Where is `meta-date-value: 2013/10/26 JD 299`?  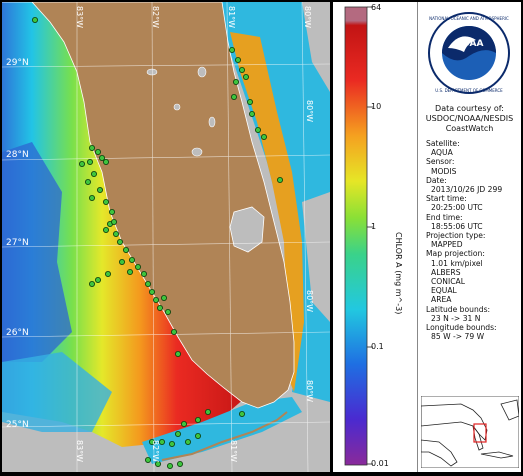 meta-date-value: 2013/10/26 JD 299 is located at coordinates (467, 190).